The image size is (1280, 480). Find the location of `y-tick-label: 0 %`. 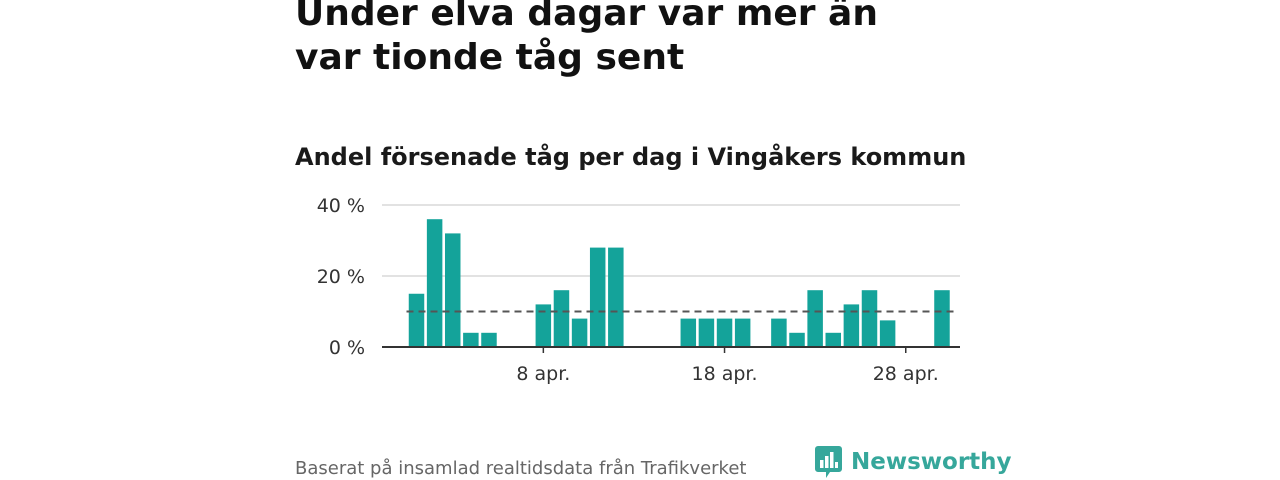

y-tick-label: 0 % is located at coordinates (347, 348).